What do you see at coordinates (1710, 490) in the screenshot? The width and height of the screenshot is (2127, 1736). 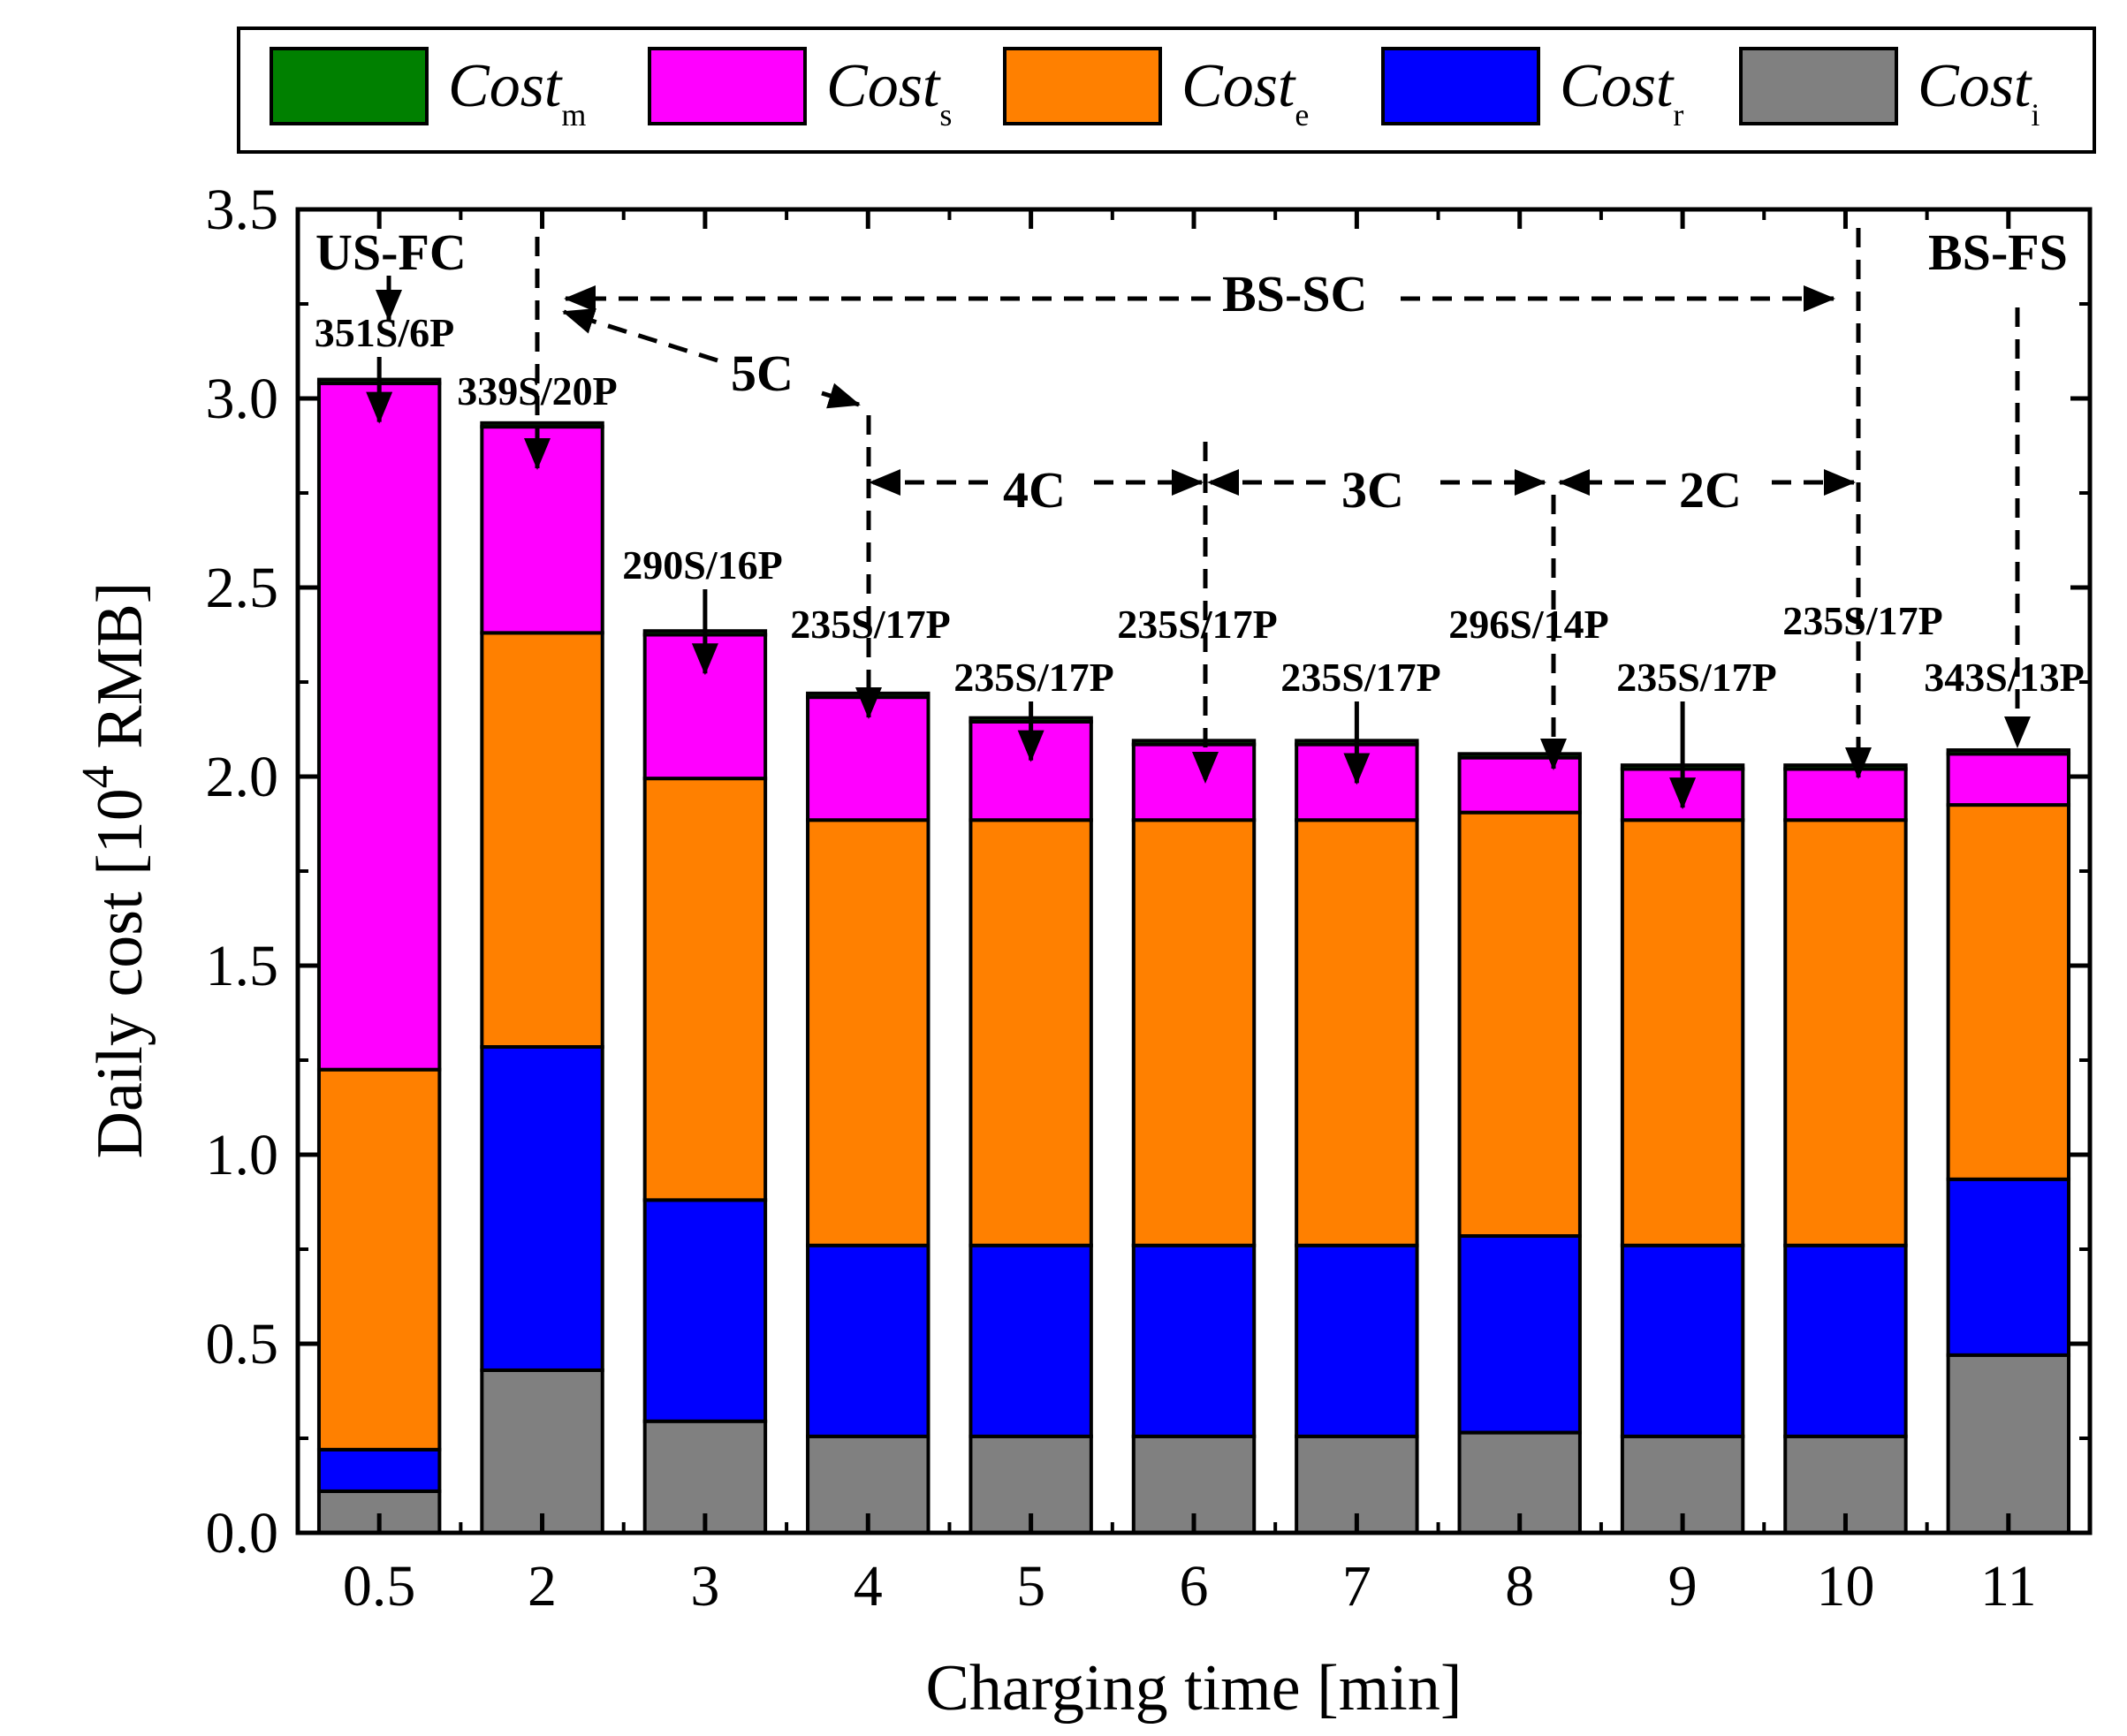 I see `annotation-2c: 2C` at bounding box center [1710, 490].